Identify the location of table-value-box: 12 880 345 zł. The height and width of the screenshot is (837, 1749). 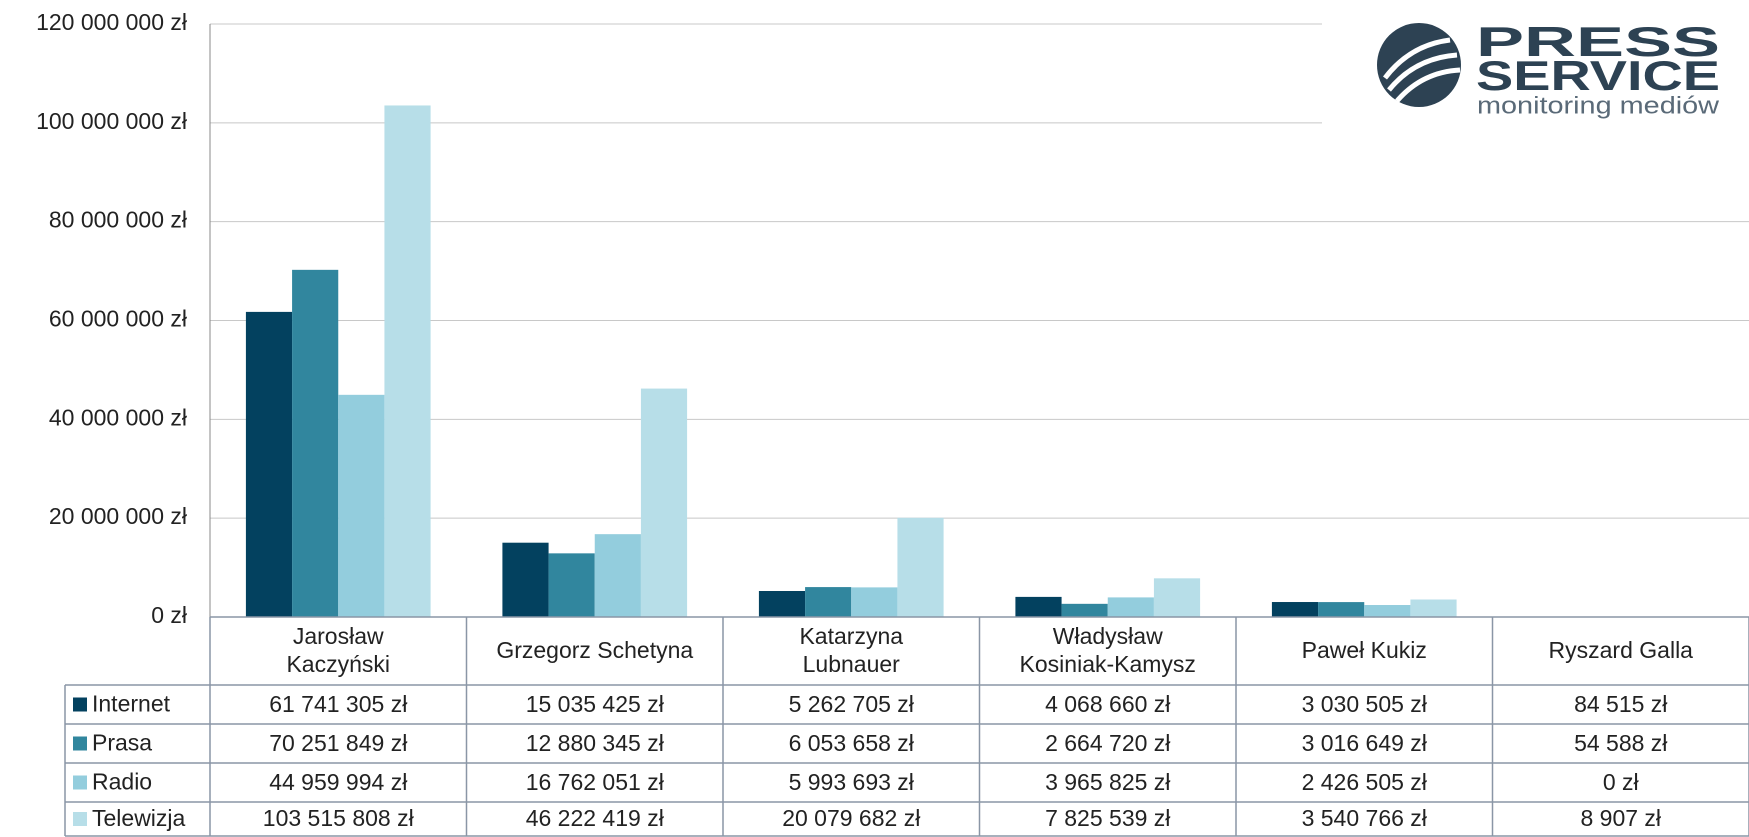
(594, 742).